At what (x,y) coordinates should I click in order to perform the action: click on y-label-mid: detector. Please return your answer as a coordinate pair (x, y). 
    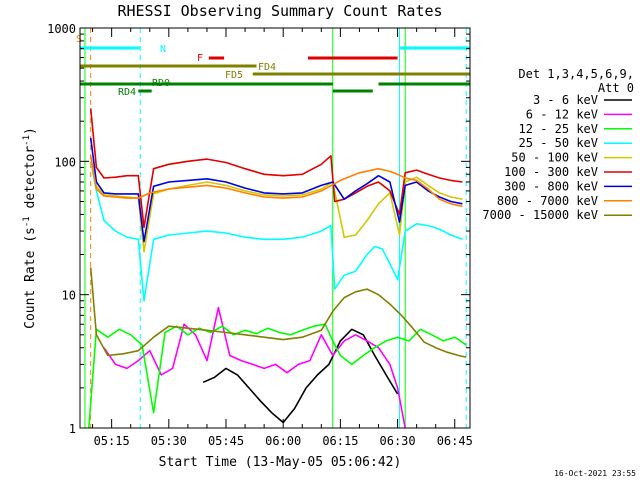
    Looking at the image, I should click on (30, 181).